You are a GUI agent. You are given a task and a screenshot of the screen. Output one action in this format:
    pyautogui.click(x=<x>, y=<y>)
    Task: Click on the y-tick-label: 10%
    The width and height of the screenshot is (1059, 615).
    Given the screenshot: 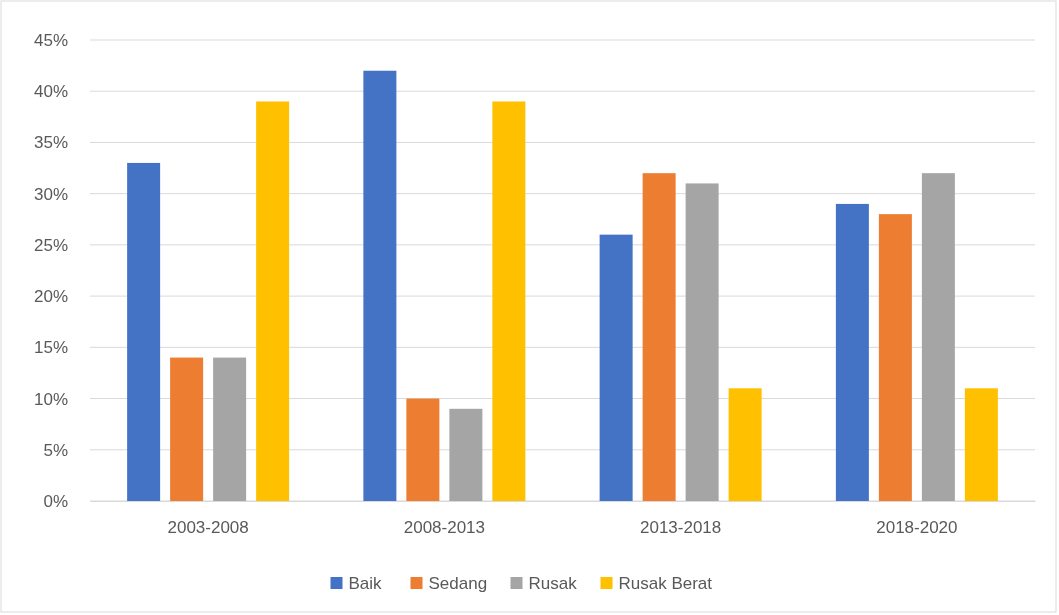 What is the action you would take?
    pyautogui.click(x=50, y=399)
    